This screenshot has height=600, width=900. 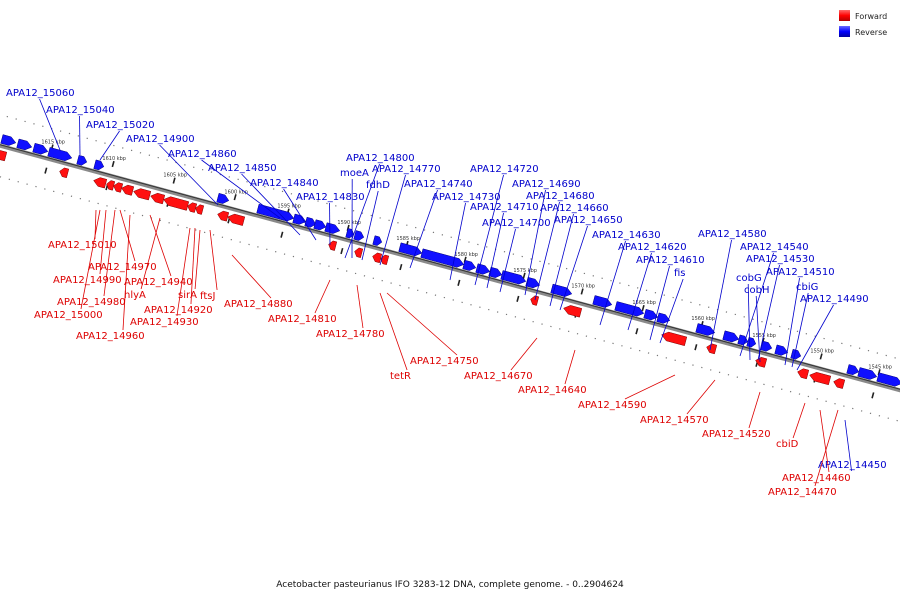 What do you see at coordinates (135, 295) in the screenshot?
I see `forward-gene-label: hlyA` at bounding box center [135, 295].